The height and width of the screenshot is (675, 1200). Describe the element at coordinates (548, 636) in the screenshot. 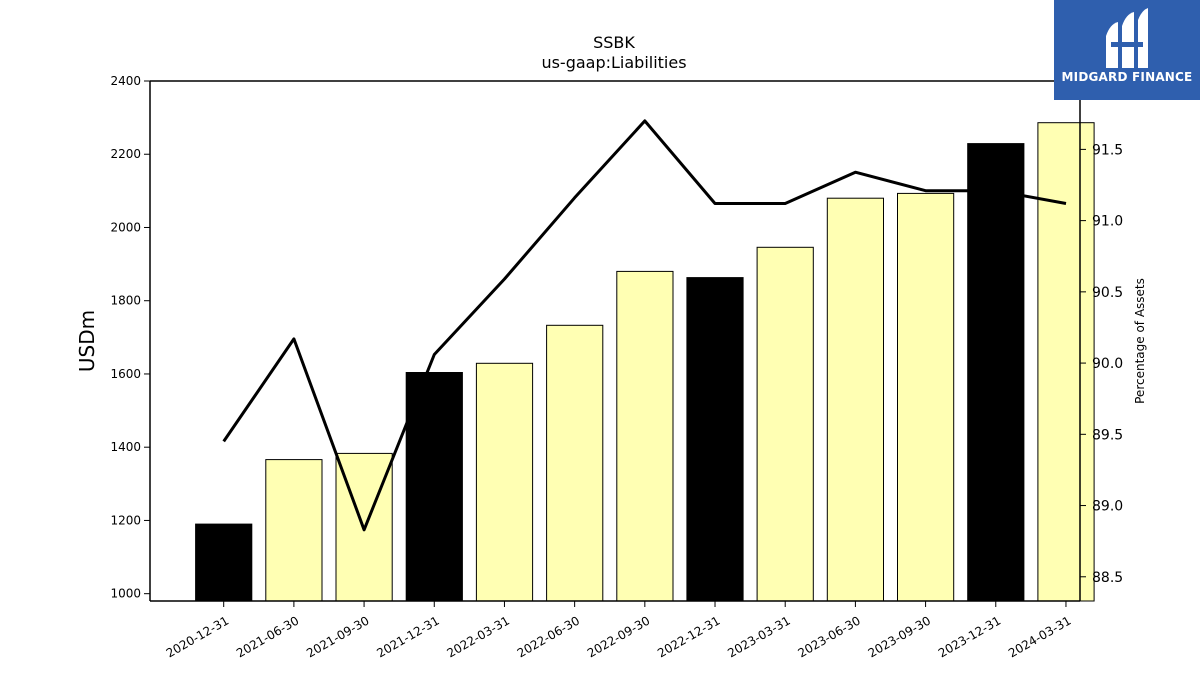

I see `x-tick-label: 2022-06-30` at that location.